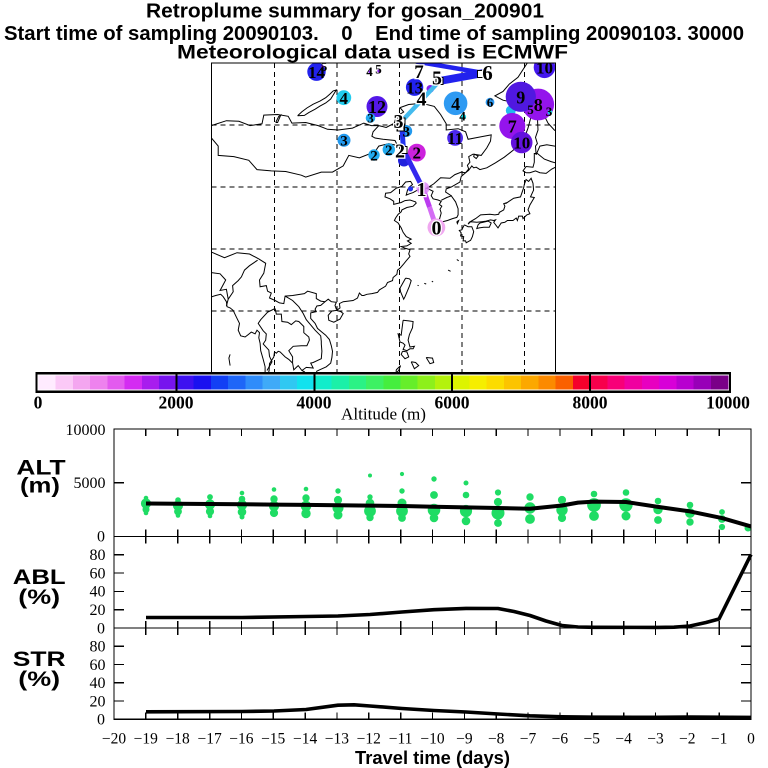 The image size is (768, 768). I want to click on svg-text: 8000, so click(590, 403).